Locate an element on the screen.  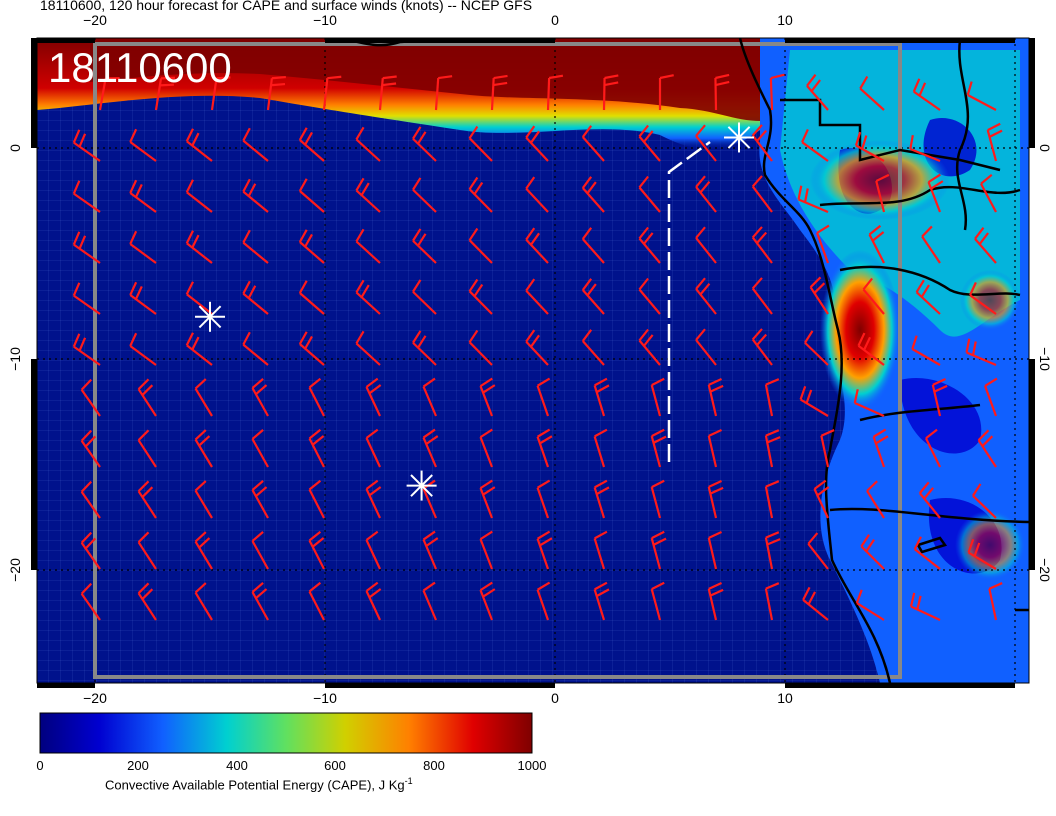
cape-hotspot-east is located at coordinates (990, 300).